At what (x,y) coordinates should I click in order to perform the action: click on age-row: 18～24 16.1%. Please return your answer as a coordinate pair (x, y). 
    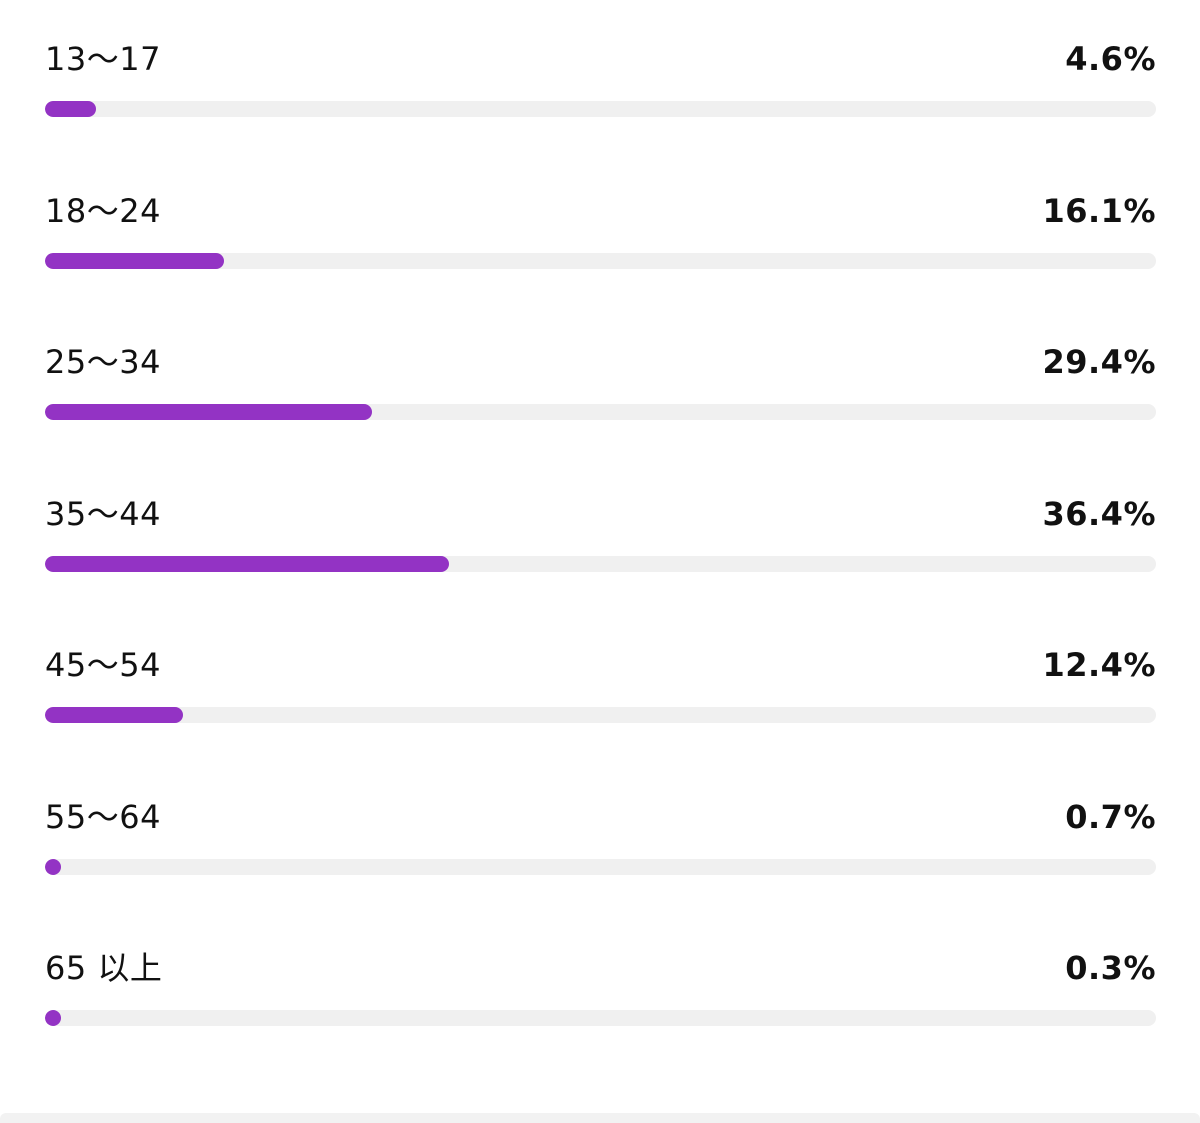
    Looking at the image, I should click on (600, 217).